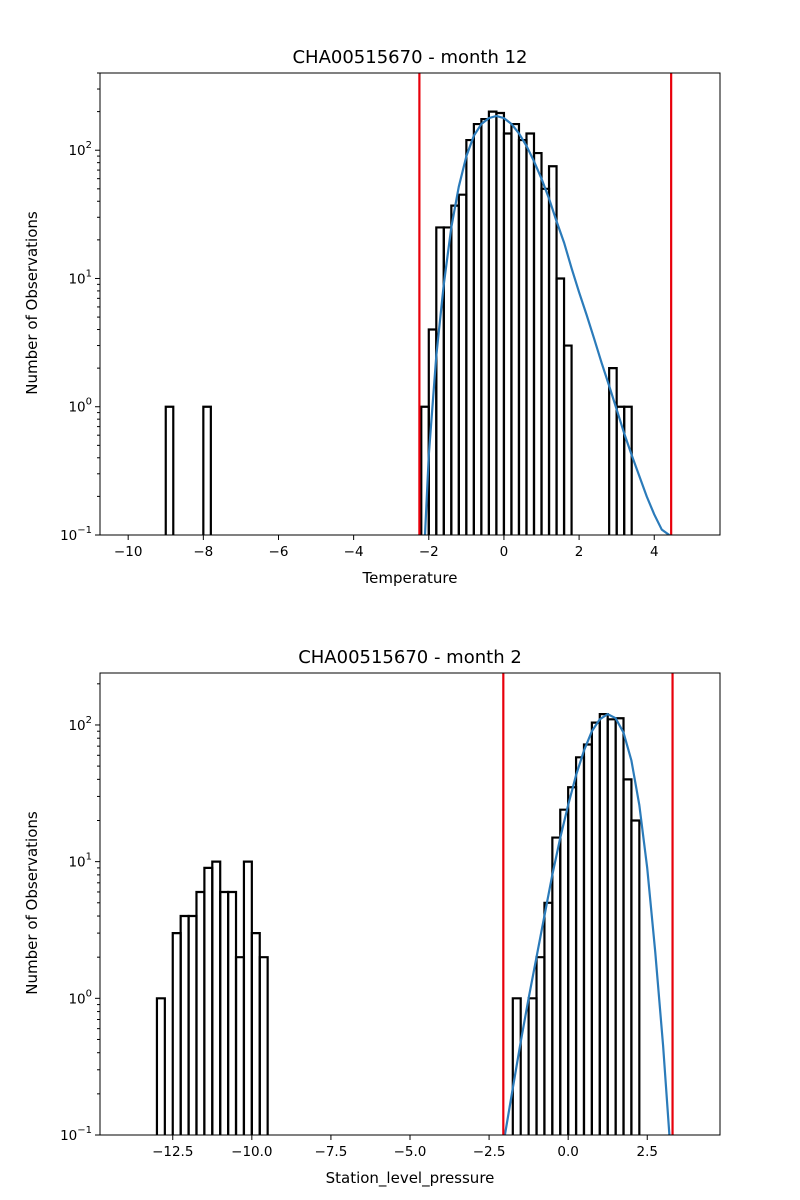 The image size is (800, 1200). I want to click on x-tick-label: −7.5, so click(331, 1152).